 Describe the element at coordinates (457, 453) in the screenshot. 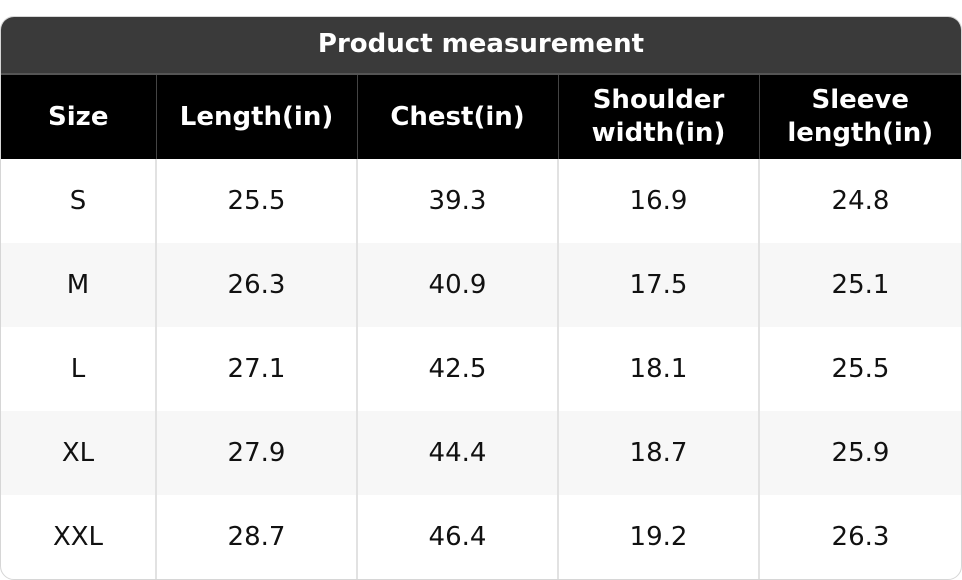

I see `measurement-cell: 44.4` at that location.